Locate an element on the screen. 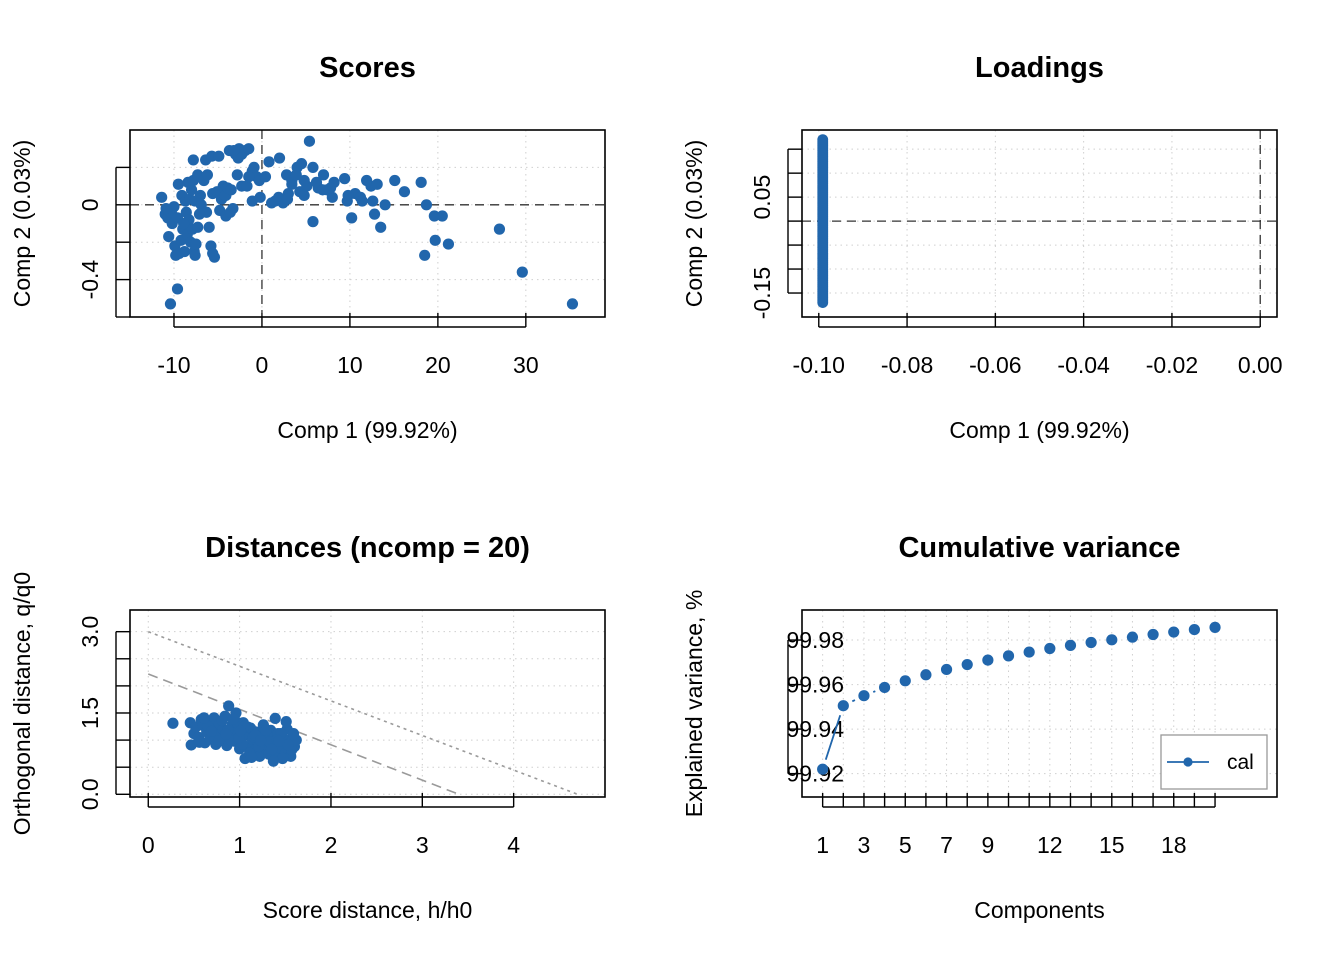  x-tick-label: -0.06 is located at coordinates (995, 365).